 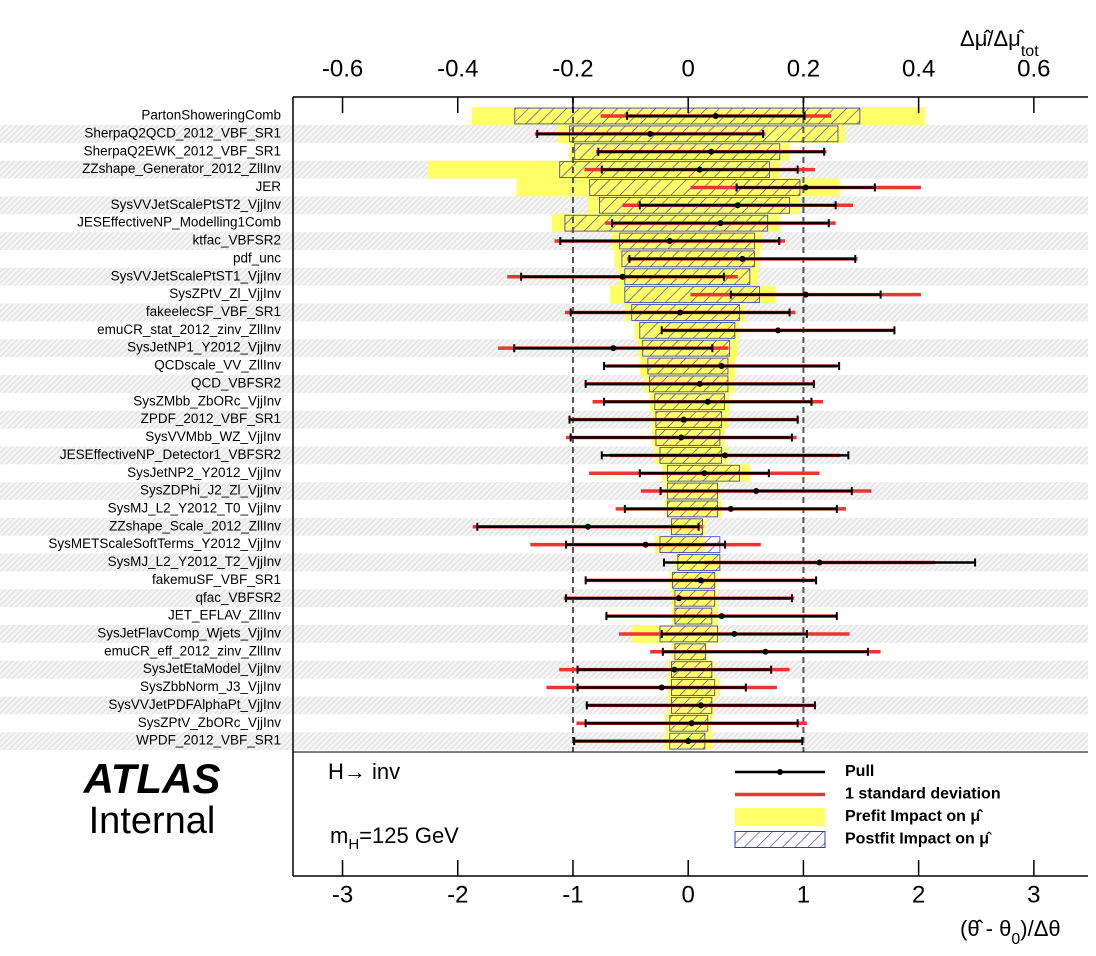 What do you see at coordinates (236, 382) in the screenshot?
I see `parameter-label: QCD_VBFSR2` at bounding box center [236, 382].